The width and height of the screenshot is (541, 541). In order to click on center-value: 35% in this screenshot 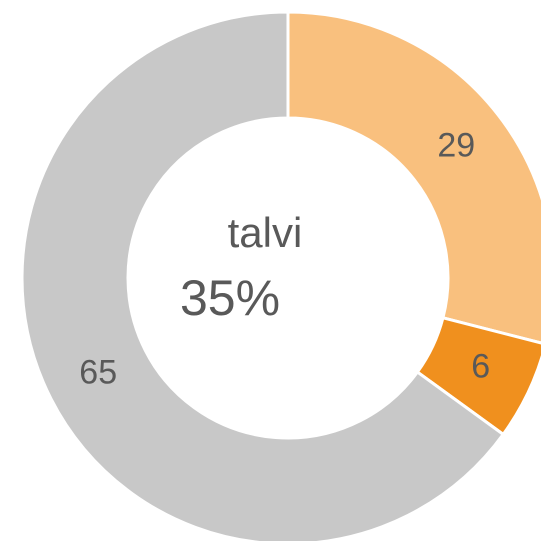, I will do `click(230, 298)`.